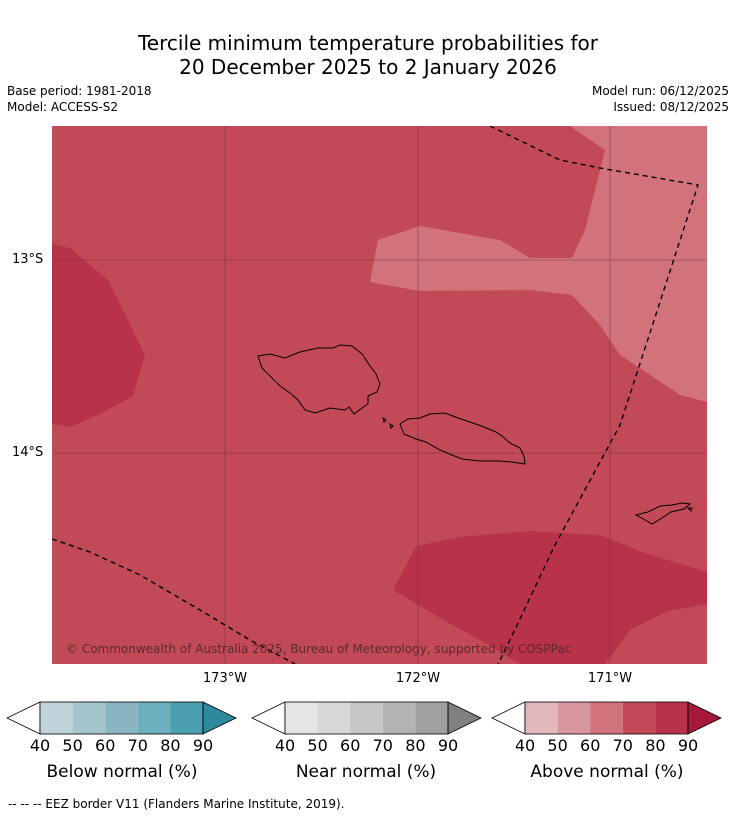 The height and width of the screenshot is (816, 736). Describe the element at coordinates (268, 718) in the screenshot. I see `colorbar-near-under` at that location.